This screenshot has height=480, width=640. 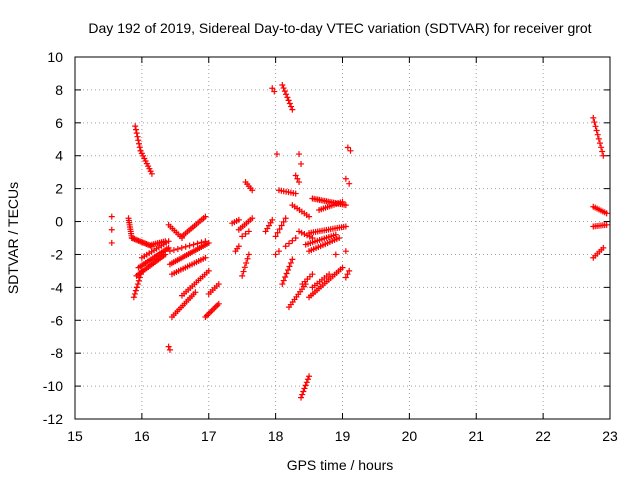 What do you see at coordinates (57, 254) in the screenshot?
I see `y-tick-label: -2` at bounding box center [57, 254].